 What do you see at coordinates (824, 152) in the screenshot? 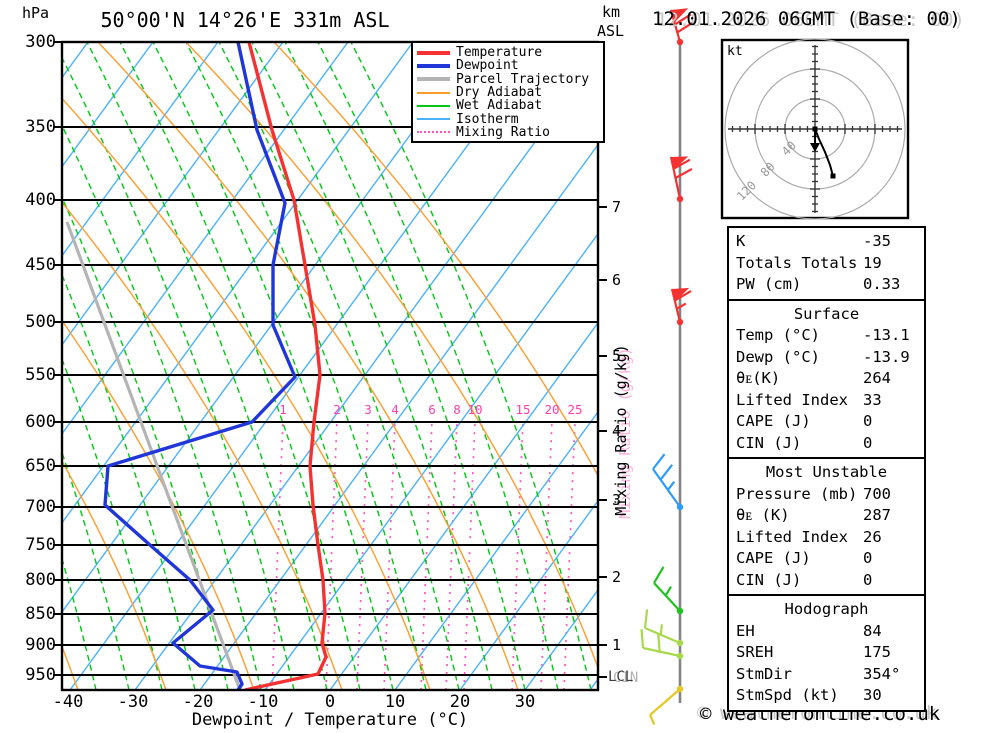
I see `hodograph-trace` at bounding box center [824, 152].